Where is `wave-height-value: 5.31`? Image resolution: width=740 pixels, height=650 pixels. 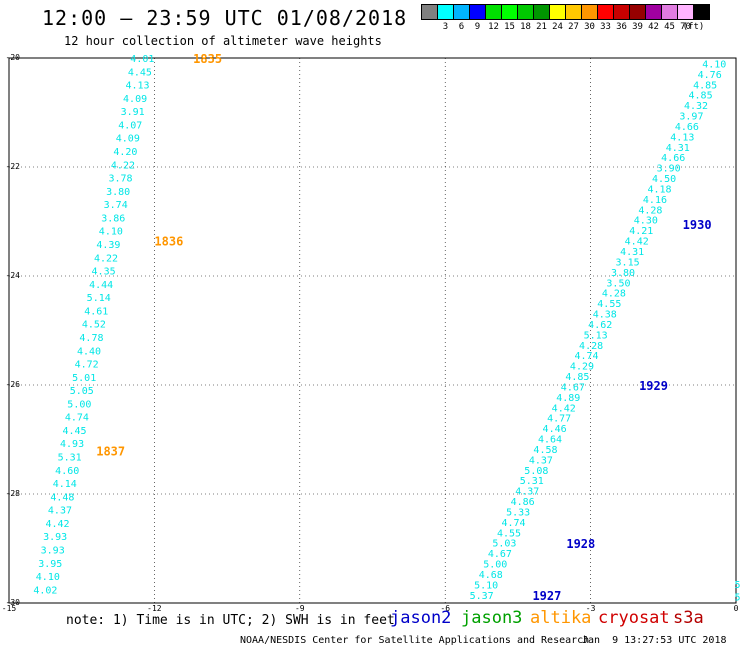 wave-height-value: 5.31 is located at coordinates (532, 481).